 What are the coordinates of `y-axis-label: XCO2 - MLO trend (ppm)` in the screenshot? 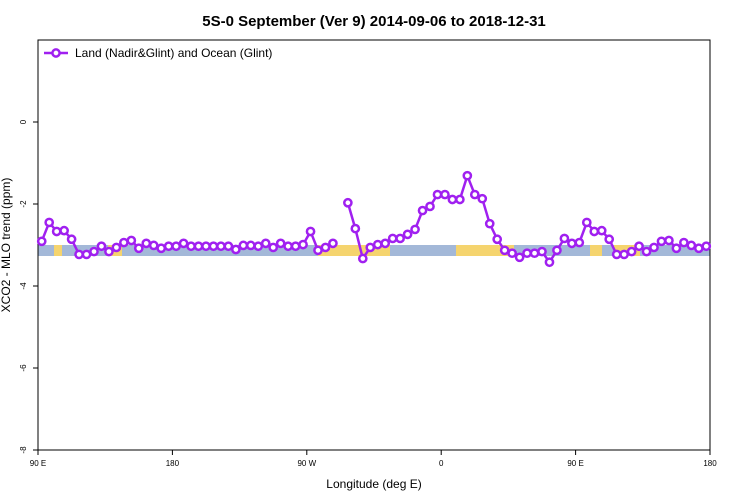 It's located at (6, 245).